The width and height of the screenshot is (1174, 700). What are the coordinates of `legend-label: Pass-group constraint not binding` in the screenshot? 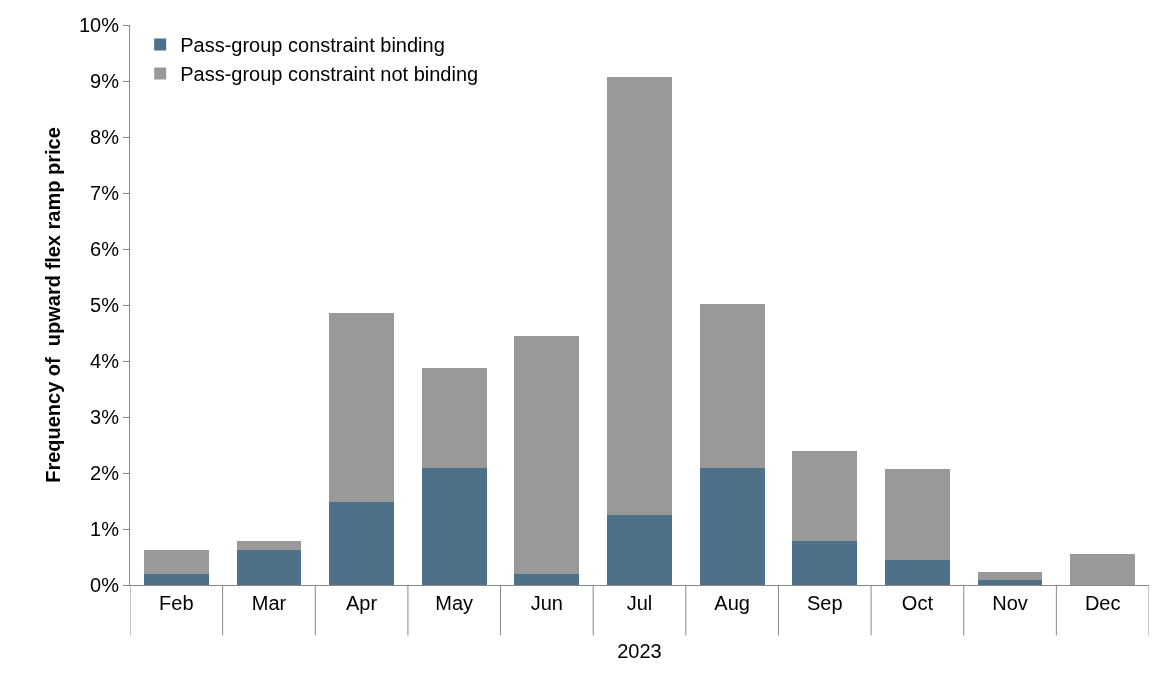 It's located at (329, 74).